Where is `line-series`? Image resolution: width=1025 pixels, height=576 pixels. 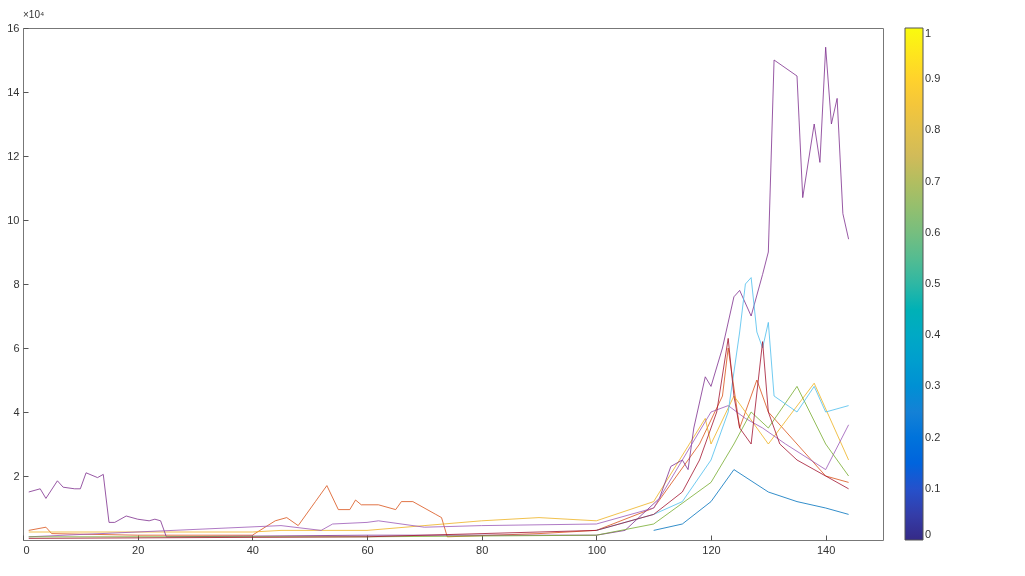
line-series is located at coordinates (751, 500).